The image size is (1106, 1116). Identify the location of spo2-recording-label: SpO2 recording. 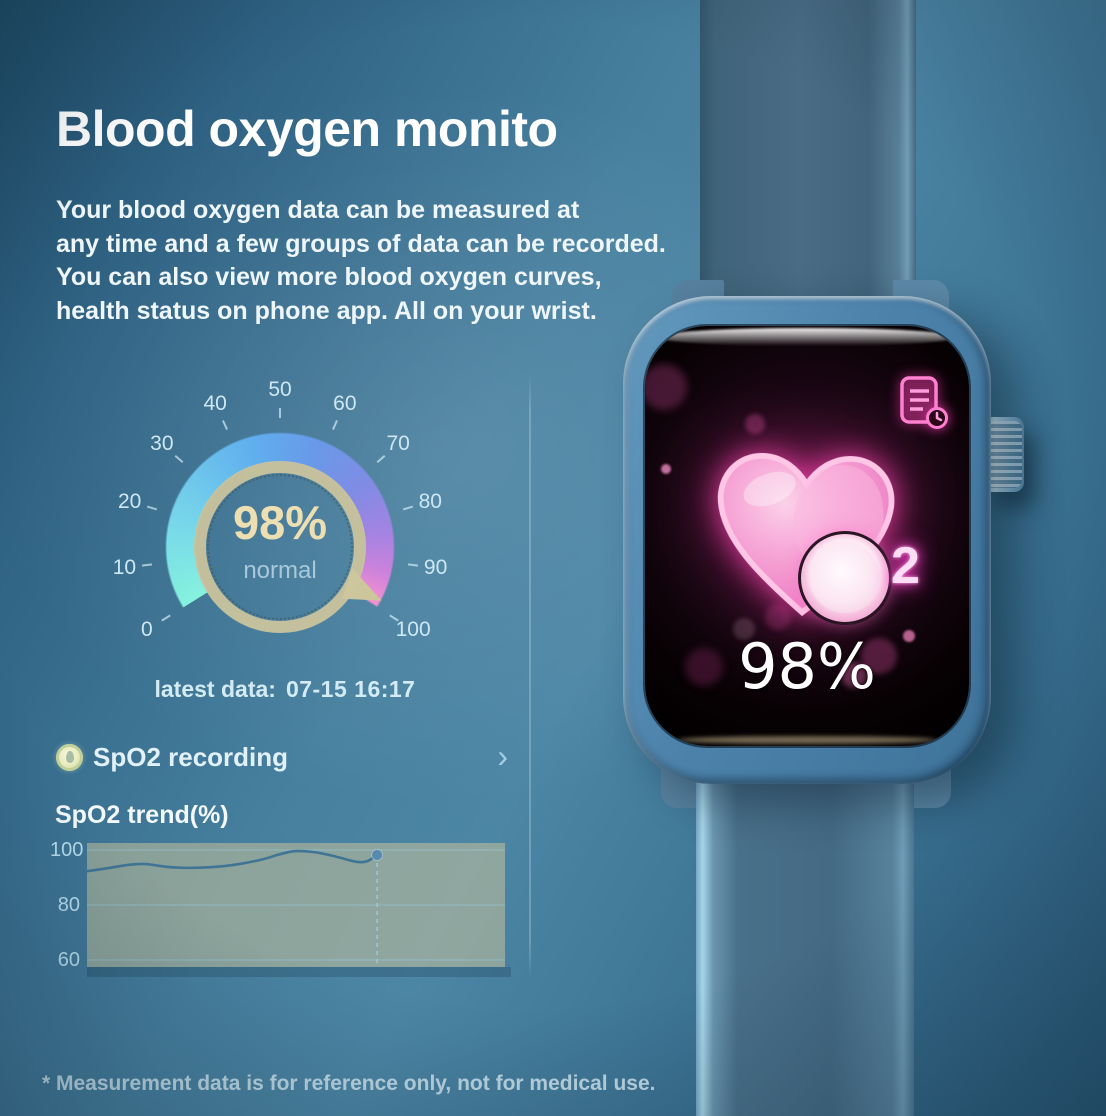
(191, 757).